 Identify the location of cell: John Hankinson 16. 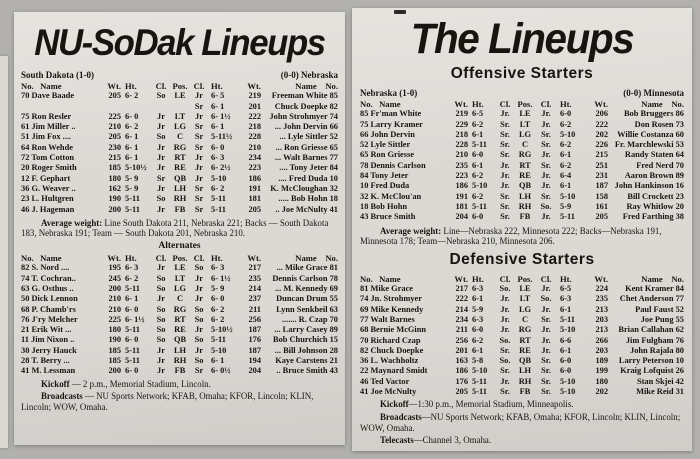
(649, 186).